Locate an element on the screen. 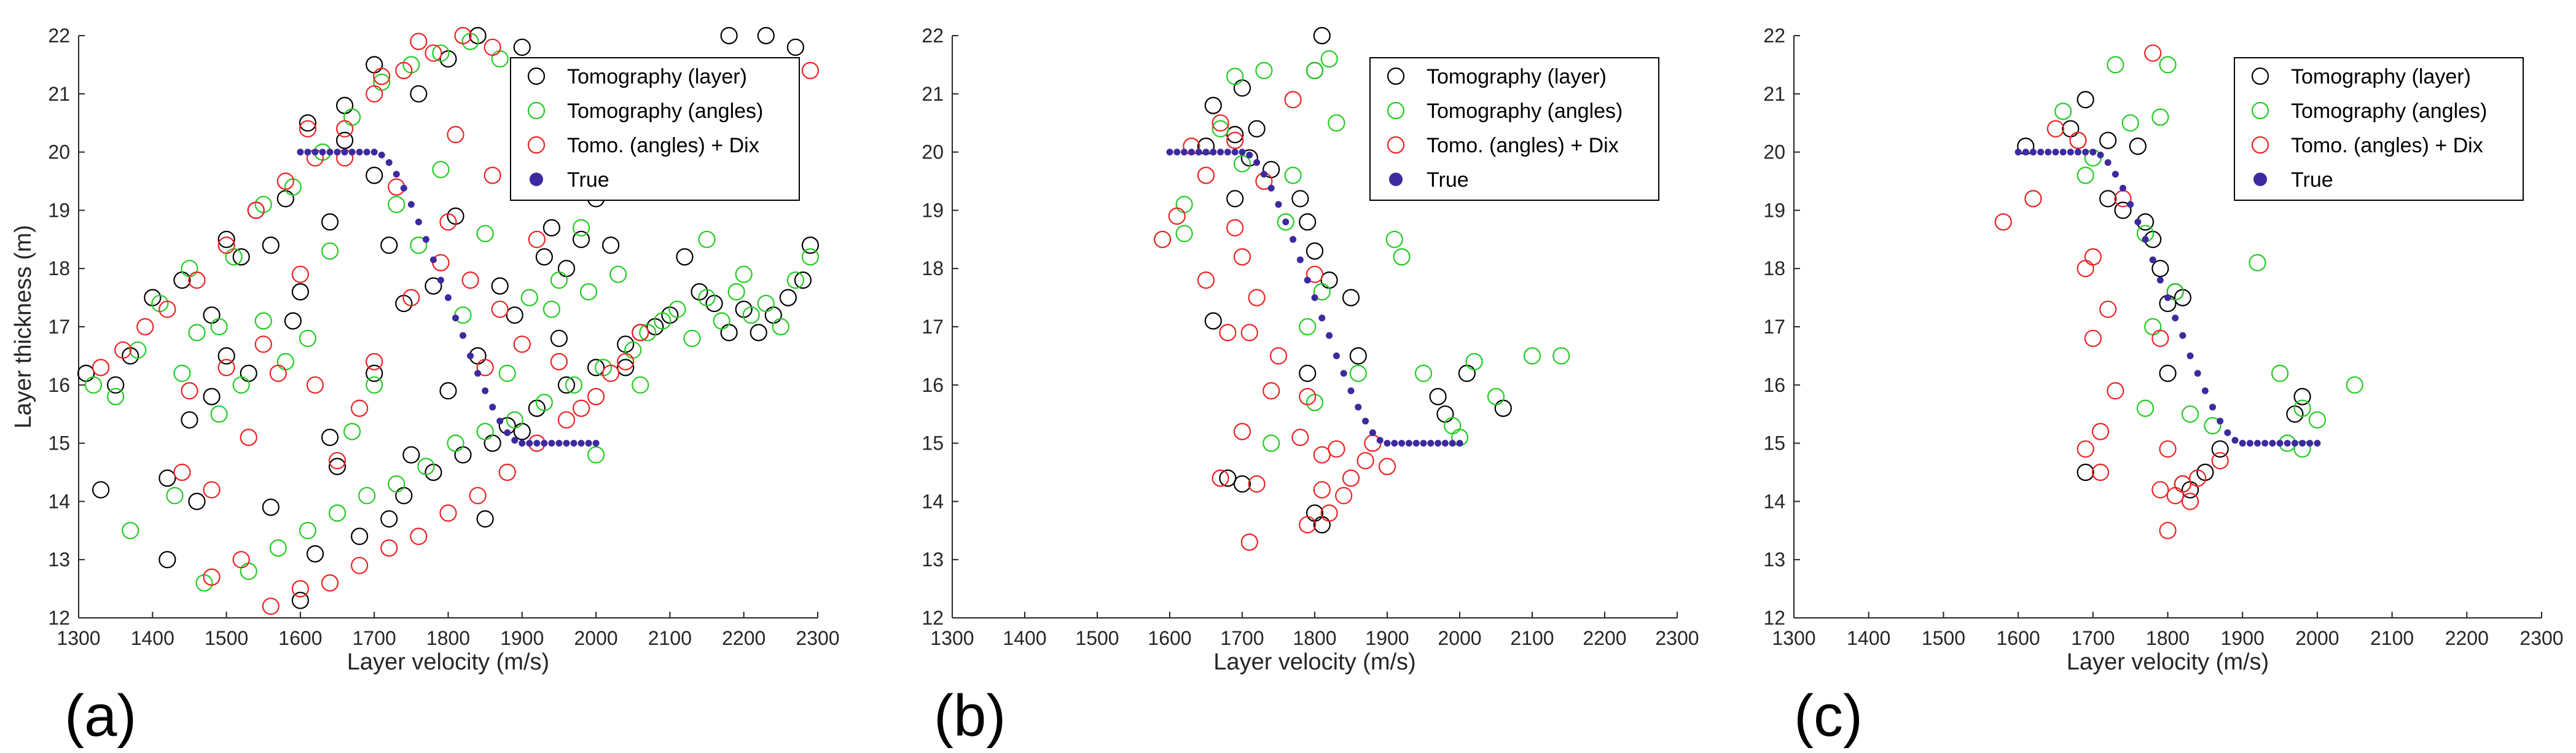  x-tick-label: 2100 is located at coordinates (1532, 638).